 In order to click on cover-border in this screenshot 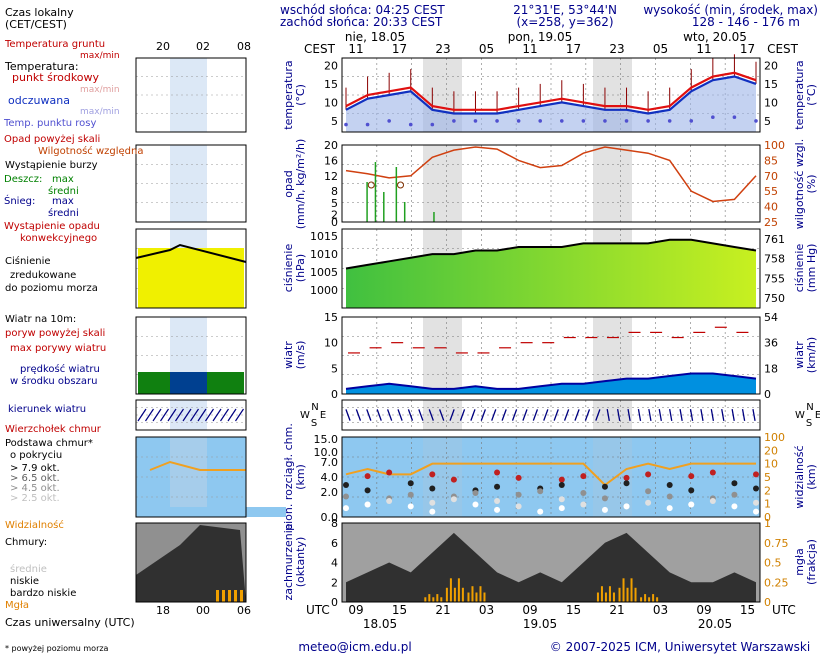, I will do `click(551, 562)`.